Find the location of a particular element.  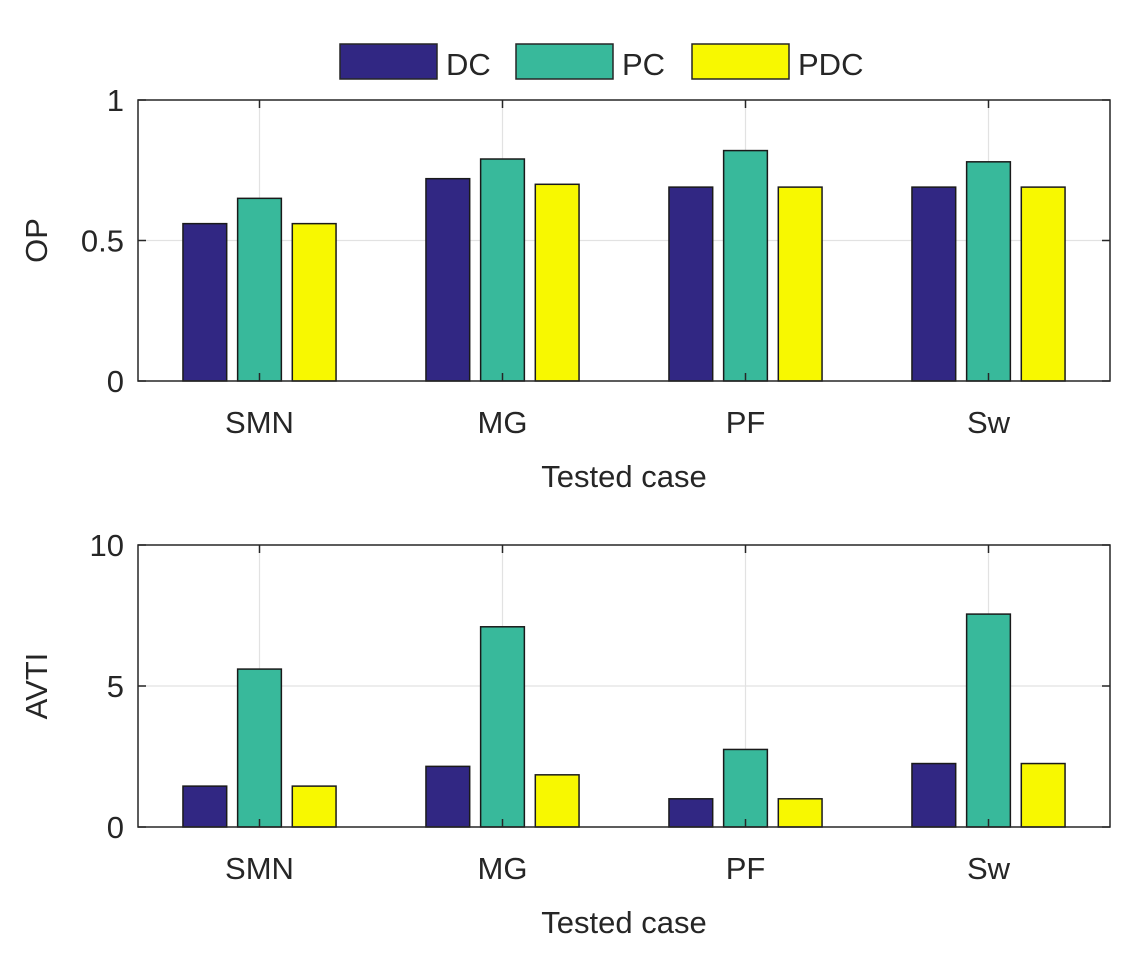

op-ytick-label-1: 0.5 is located at coordinates (102, 241).